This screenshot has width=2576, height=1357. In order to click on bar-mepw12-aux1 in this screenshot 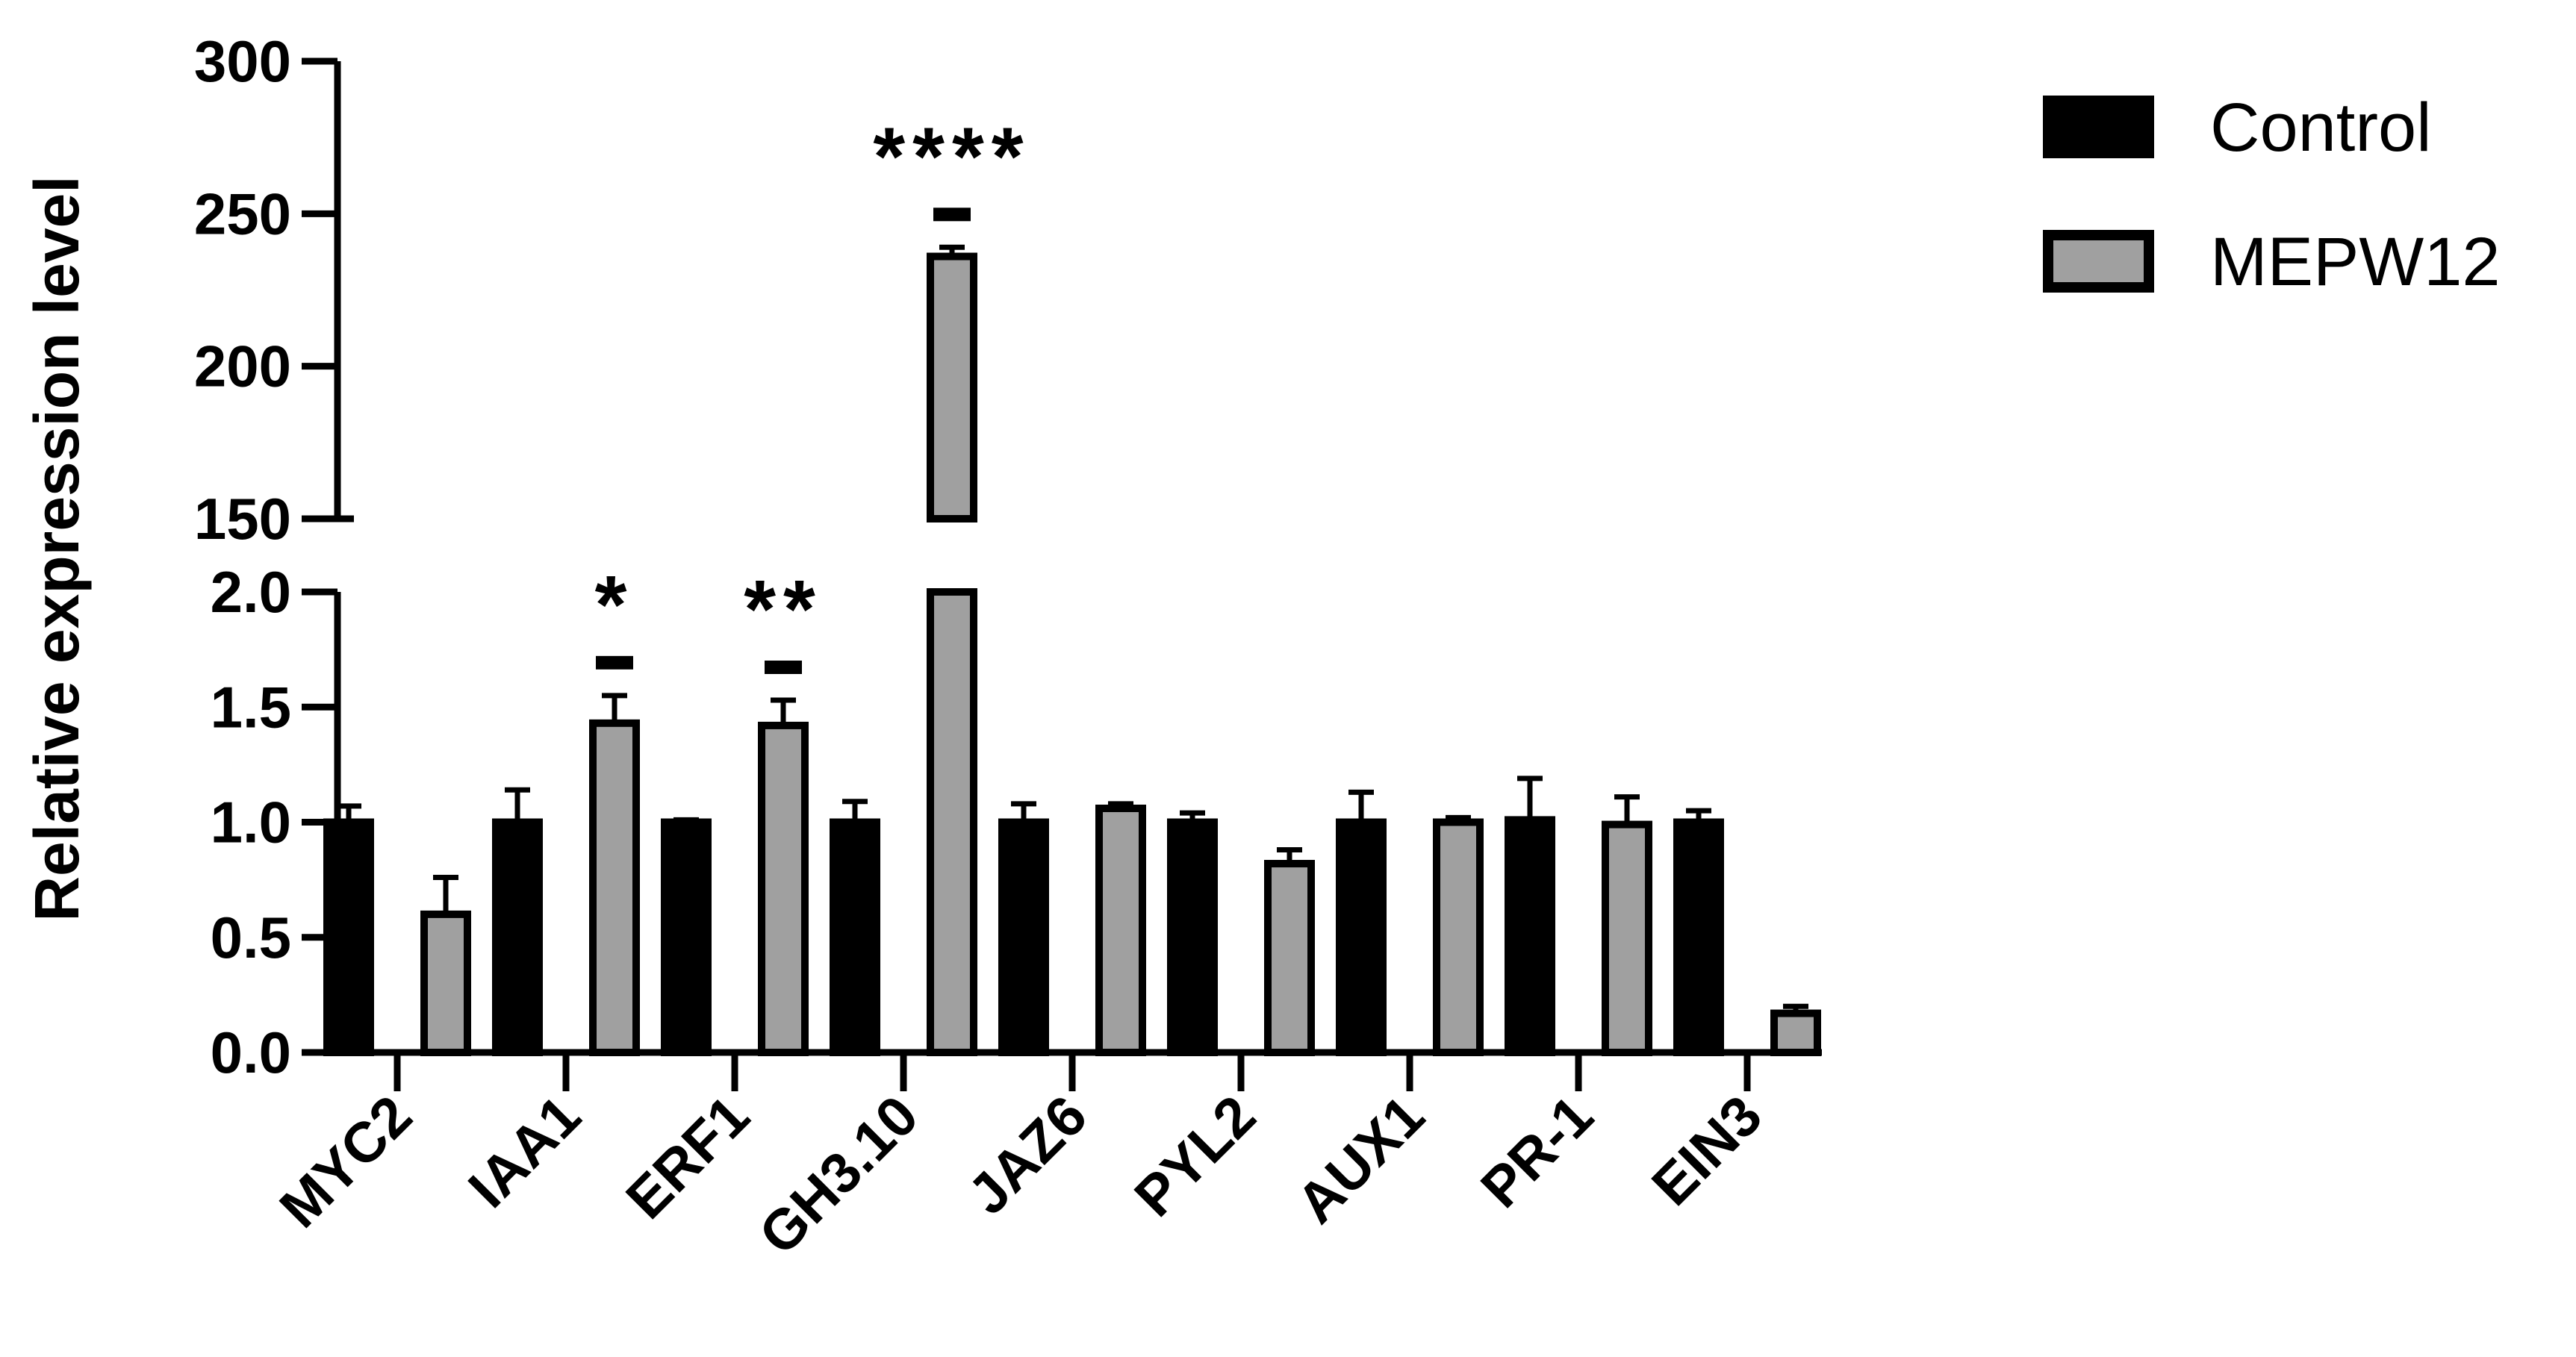, I will do `click(1458, 937)`.